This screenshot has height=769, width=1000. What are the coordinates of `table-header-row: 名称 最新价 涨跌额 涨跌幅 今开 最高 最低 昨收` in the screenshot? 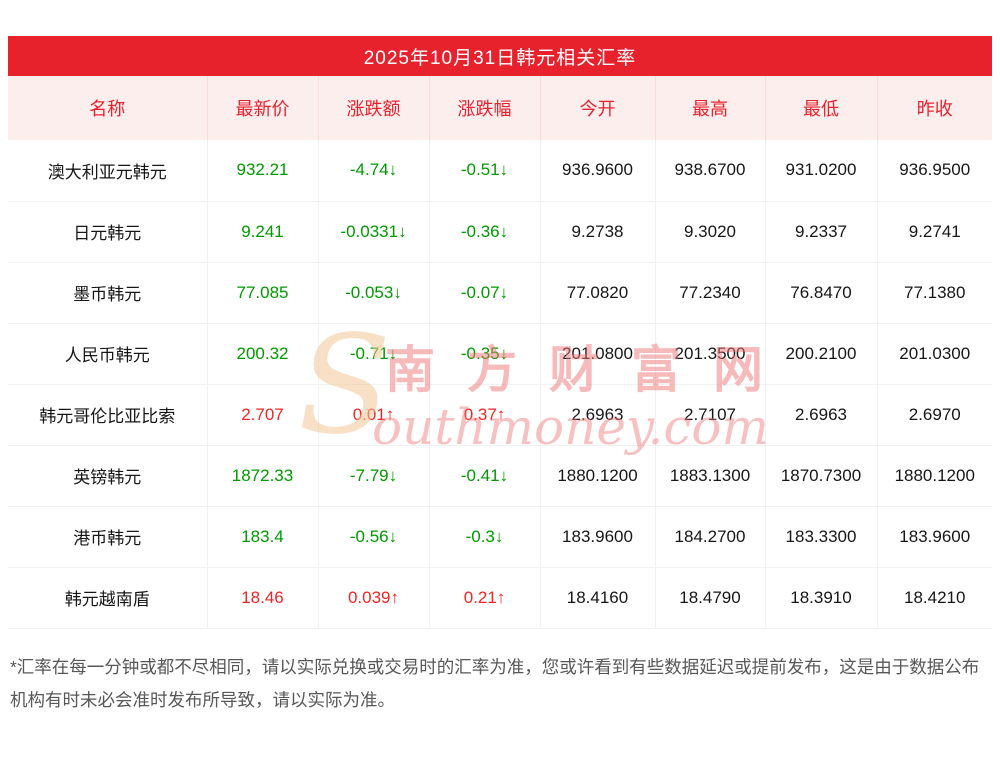 It's located at (500, 108).